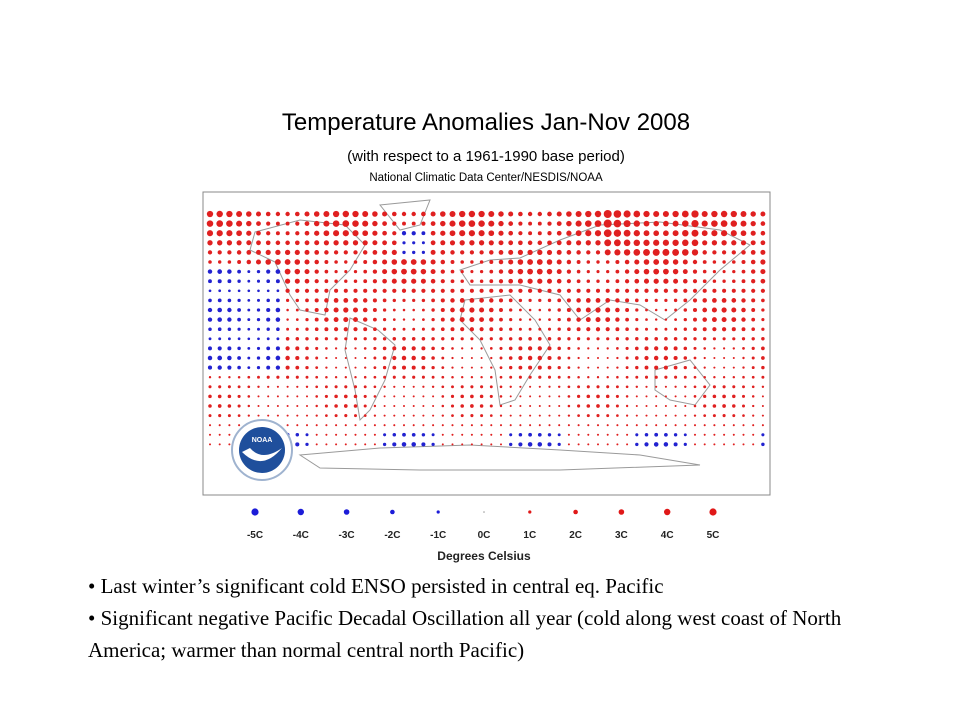 The image size is (960, 720). What do you see at coordinates (621, 512) in the screenshot?
I see `legend-dot` at bounding box center [621, 512].